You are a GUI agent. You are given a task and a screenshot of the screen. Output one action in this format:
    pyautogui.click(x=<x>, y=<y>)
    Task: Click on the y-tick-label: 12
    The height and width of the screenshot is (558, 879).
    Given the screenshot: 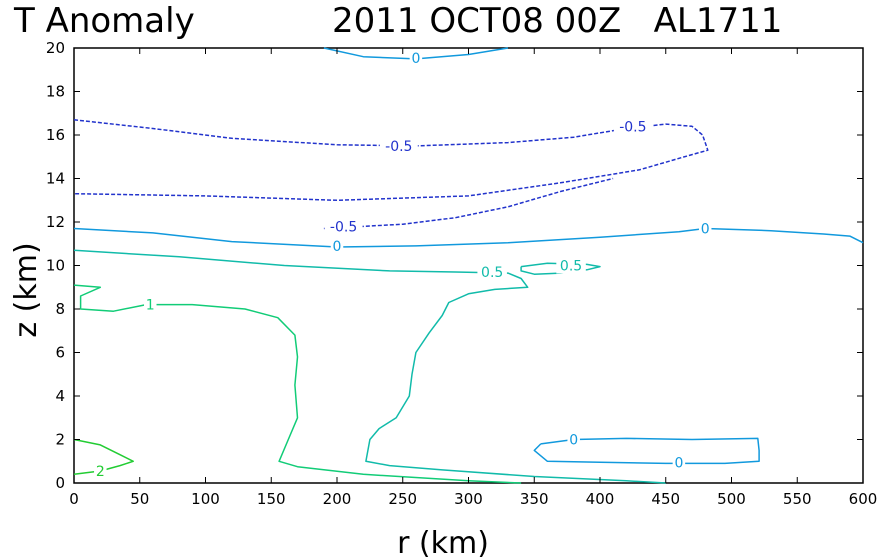 What is the action you would take?
    pyautogui.click(x=55, y=222)
    